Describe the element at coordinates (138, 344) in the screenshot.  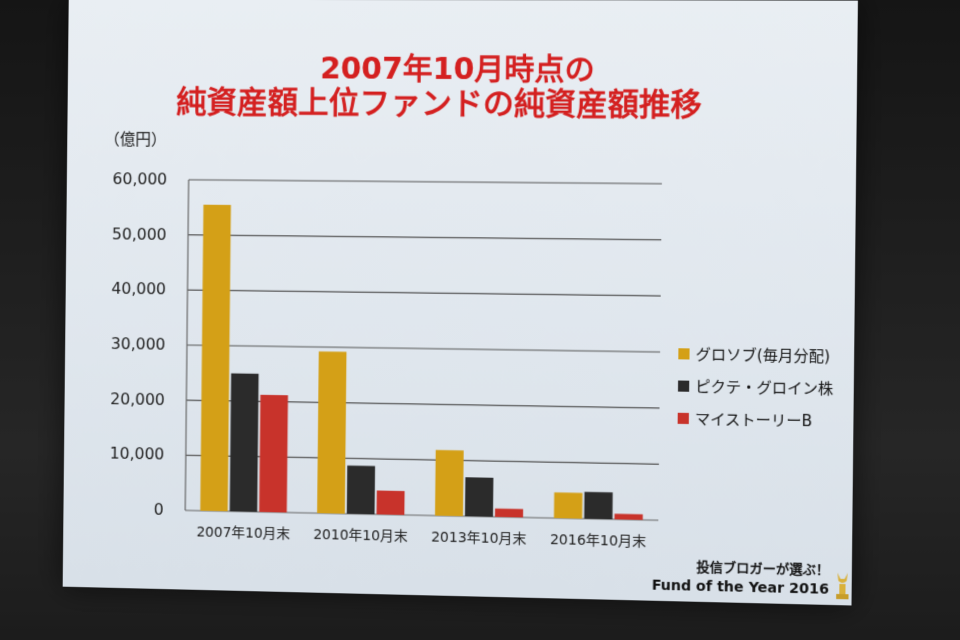
I see `y-tick-label: 30,000` at that location.